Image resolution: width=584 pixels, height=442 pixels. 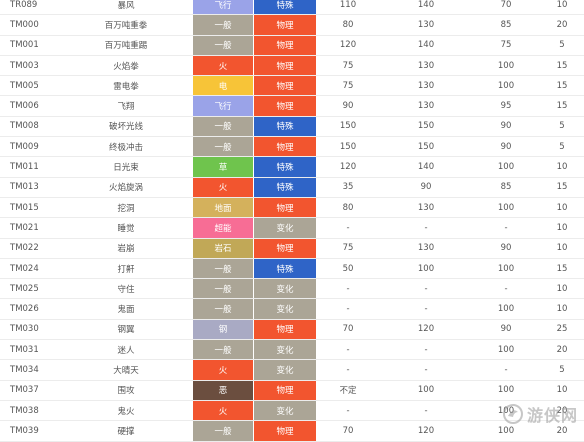 What do you see at coordinates (24, 207) in the screenshot?
I see `tm-number: TM015` at bounding box center [24, 207].